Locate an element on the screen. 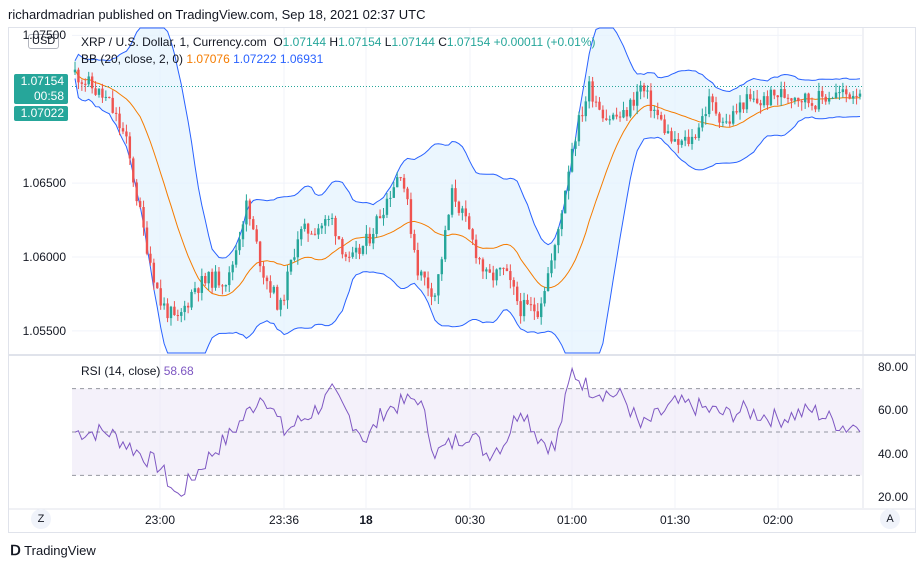  zoom-button: Z is located at coordinates (41, 519).